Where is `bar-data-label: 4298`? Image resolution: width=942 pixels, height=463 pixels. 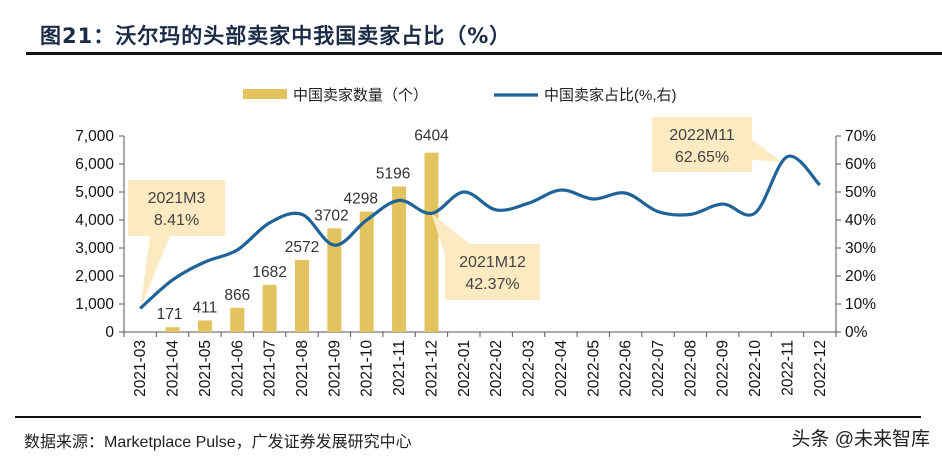
bar-data-label: 4298 is located at coordinates (360, 199).